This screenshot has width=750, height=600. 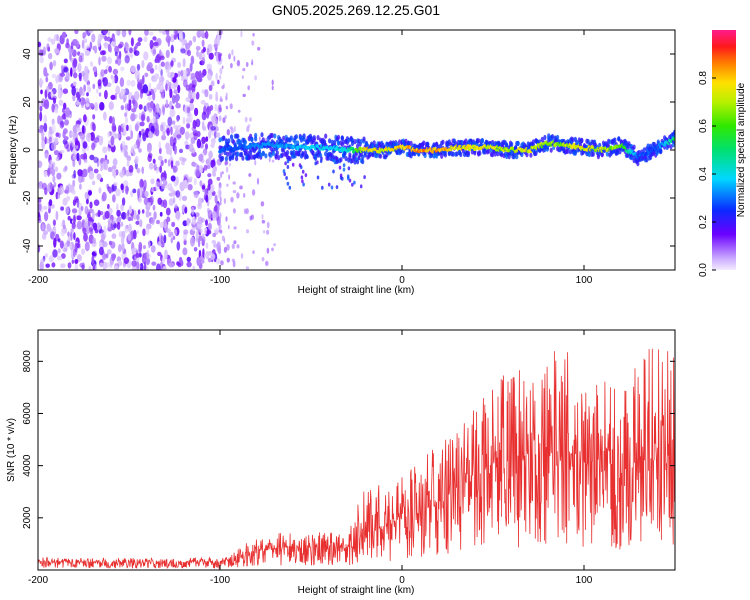 What do you see at coordinates (27, 54) in the screenshot?
I see `spectrogram-y-tick-label: 40` at bounding box center [27, 54].